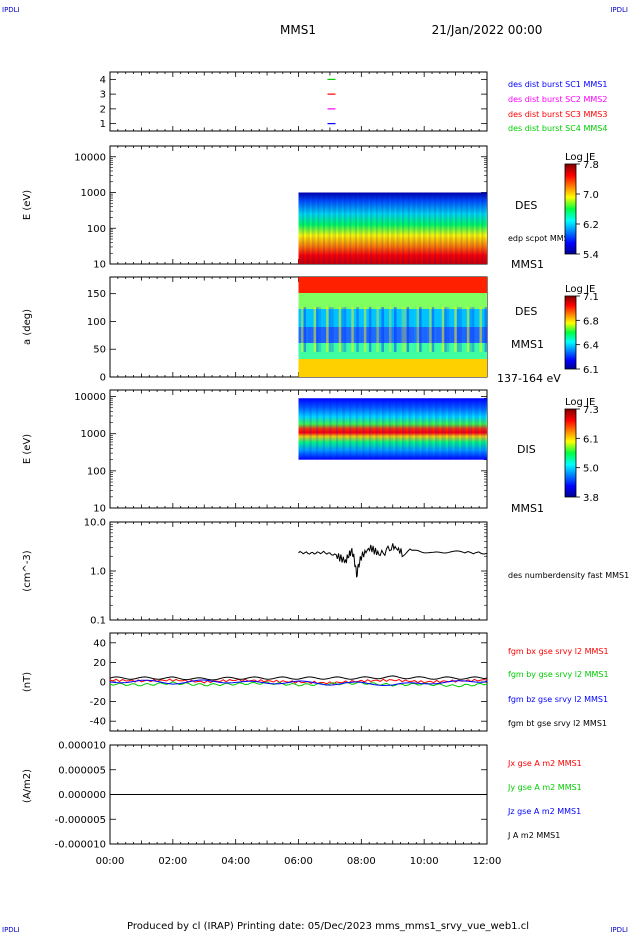  I want to click on spacecraft-label: MMS1, so click(527, 344).